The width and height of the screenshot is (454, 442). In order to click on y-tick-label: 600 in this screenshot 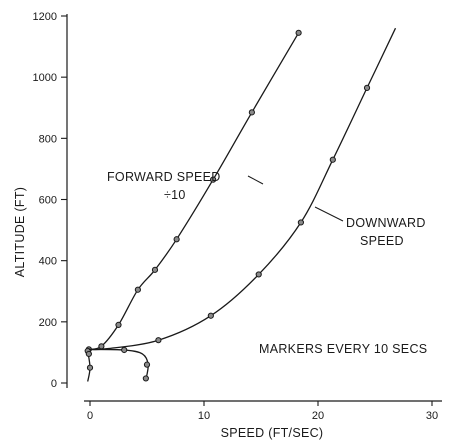, I will do `click(48, 201)`.